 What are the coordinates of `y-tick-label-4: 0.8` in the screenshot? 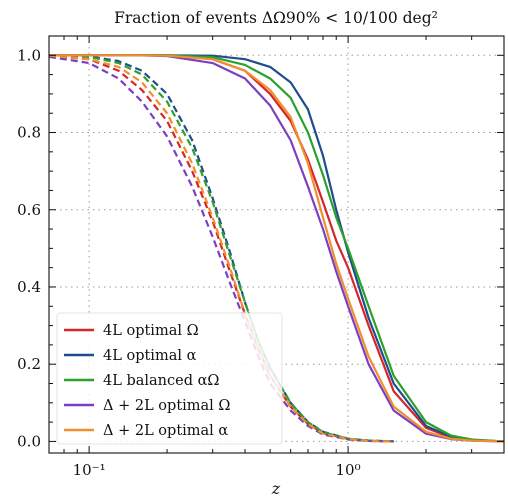 It's located at (29, 133).